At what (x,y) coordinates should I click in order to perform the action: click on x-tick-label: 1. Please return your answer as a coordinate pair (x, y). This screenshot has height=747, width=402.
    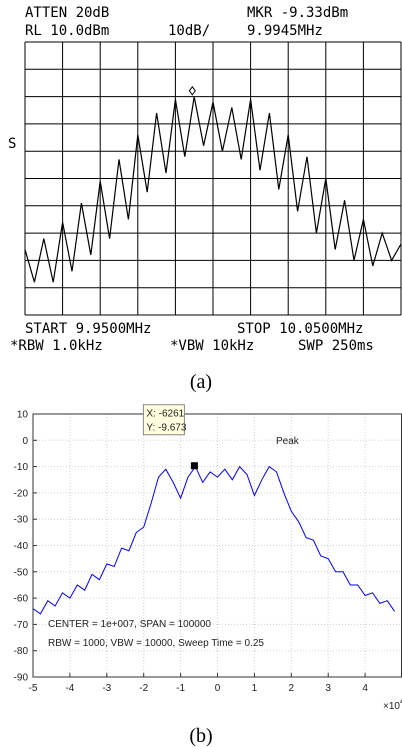
    Looking at the image, I should click on (255, 688).